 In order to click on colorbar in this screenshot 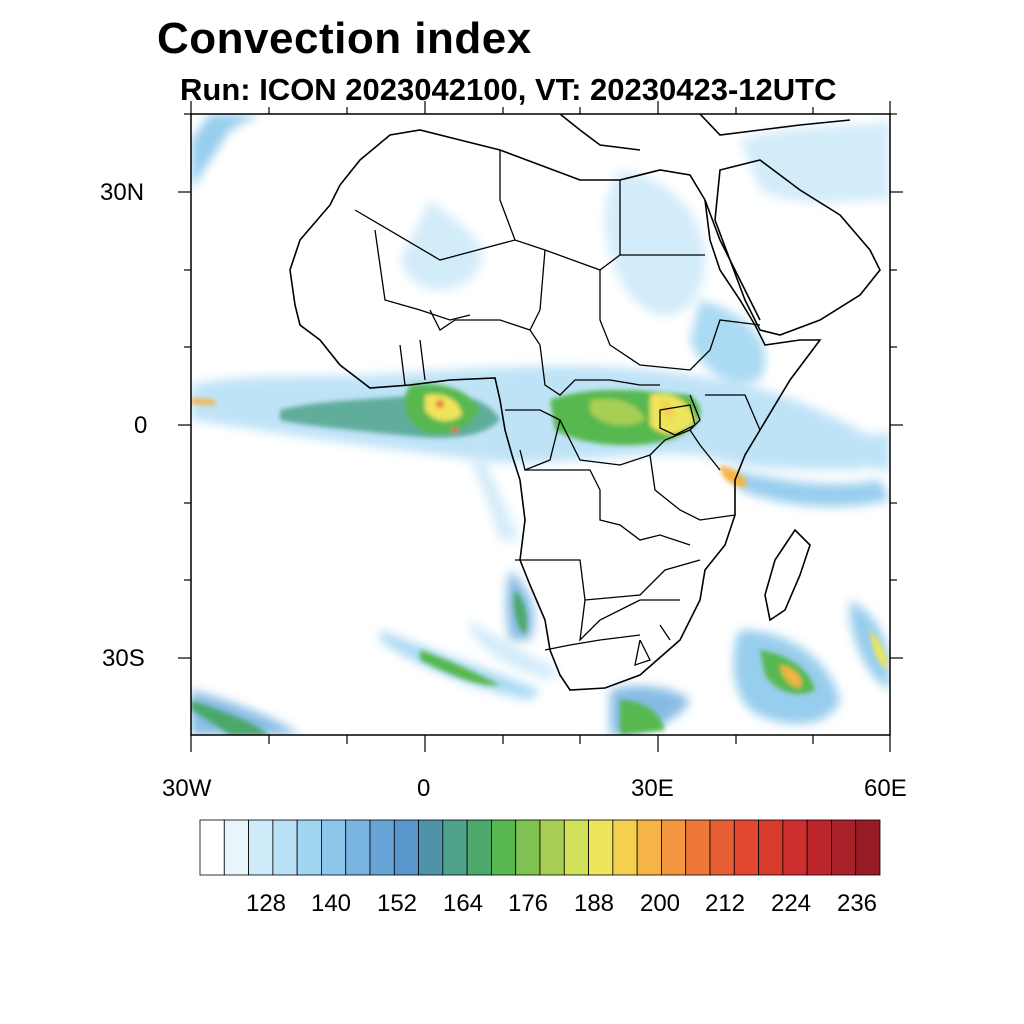, I will do `click(540, 847)`.